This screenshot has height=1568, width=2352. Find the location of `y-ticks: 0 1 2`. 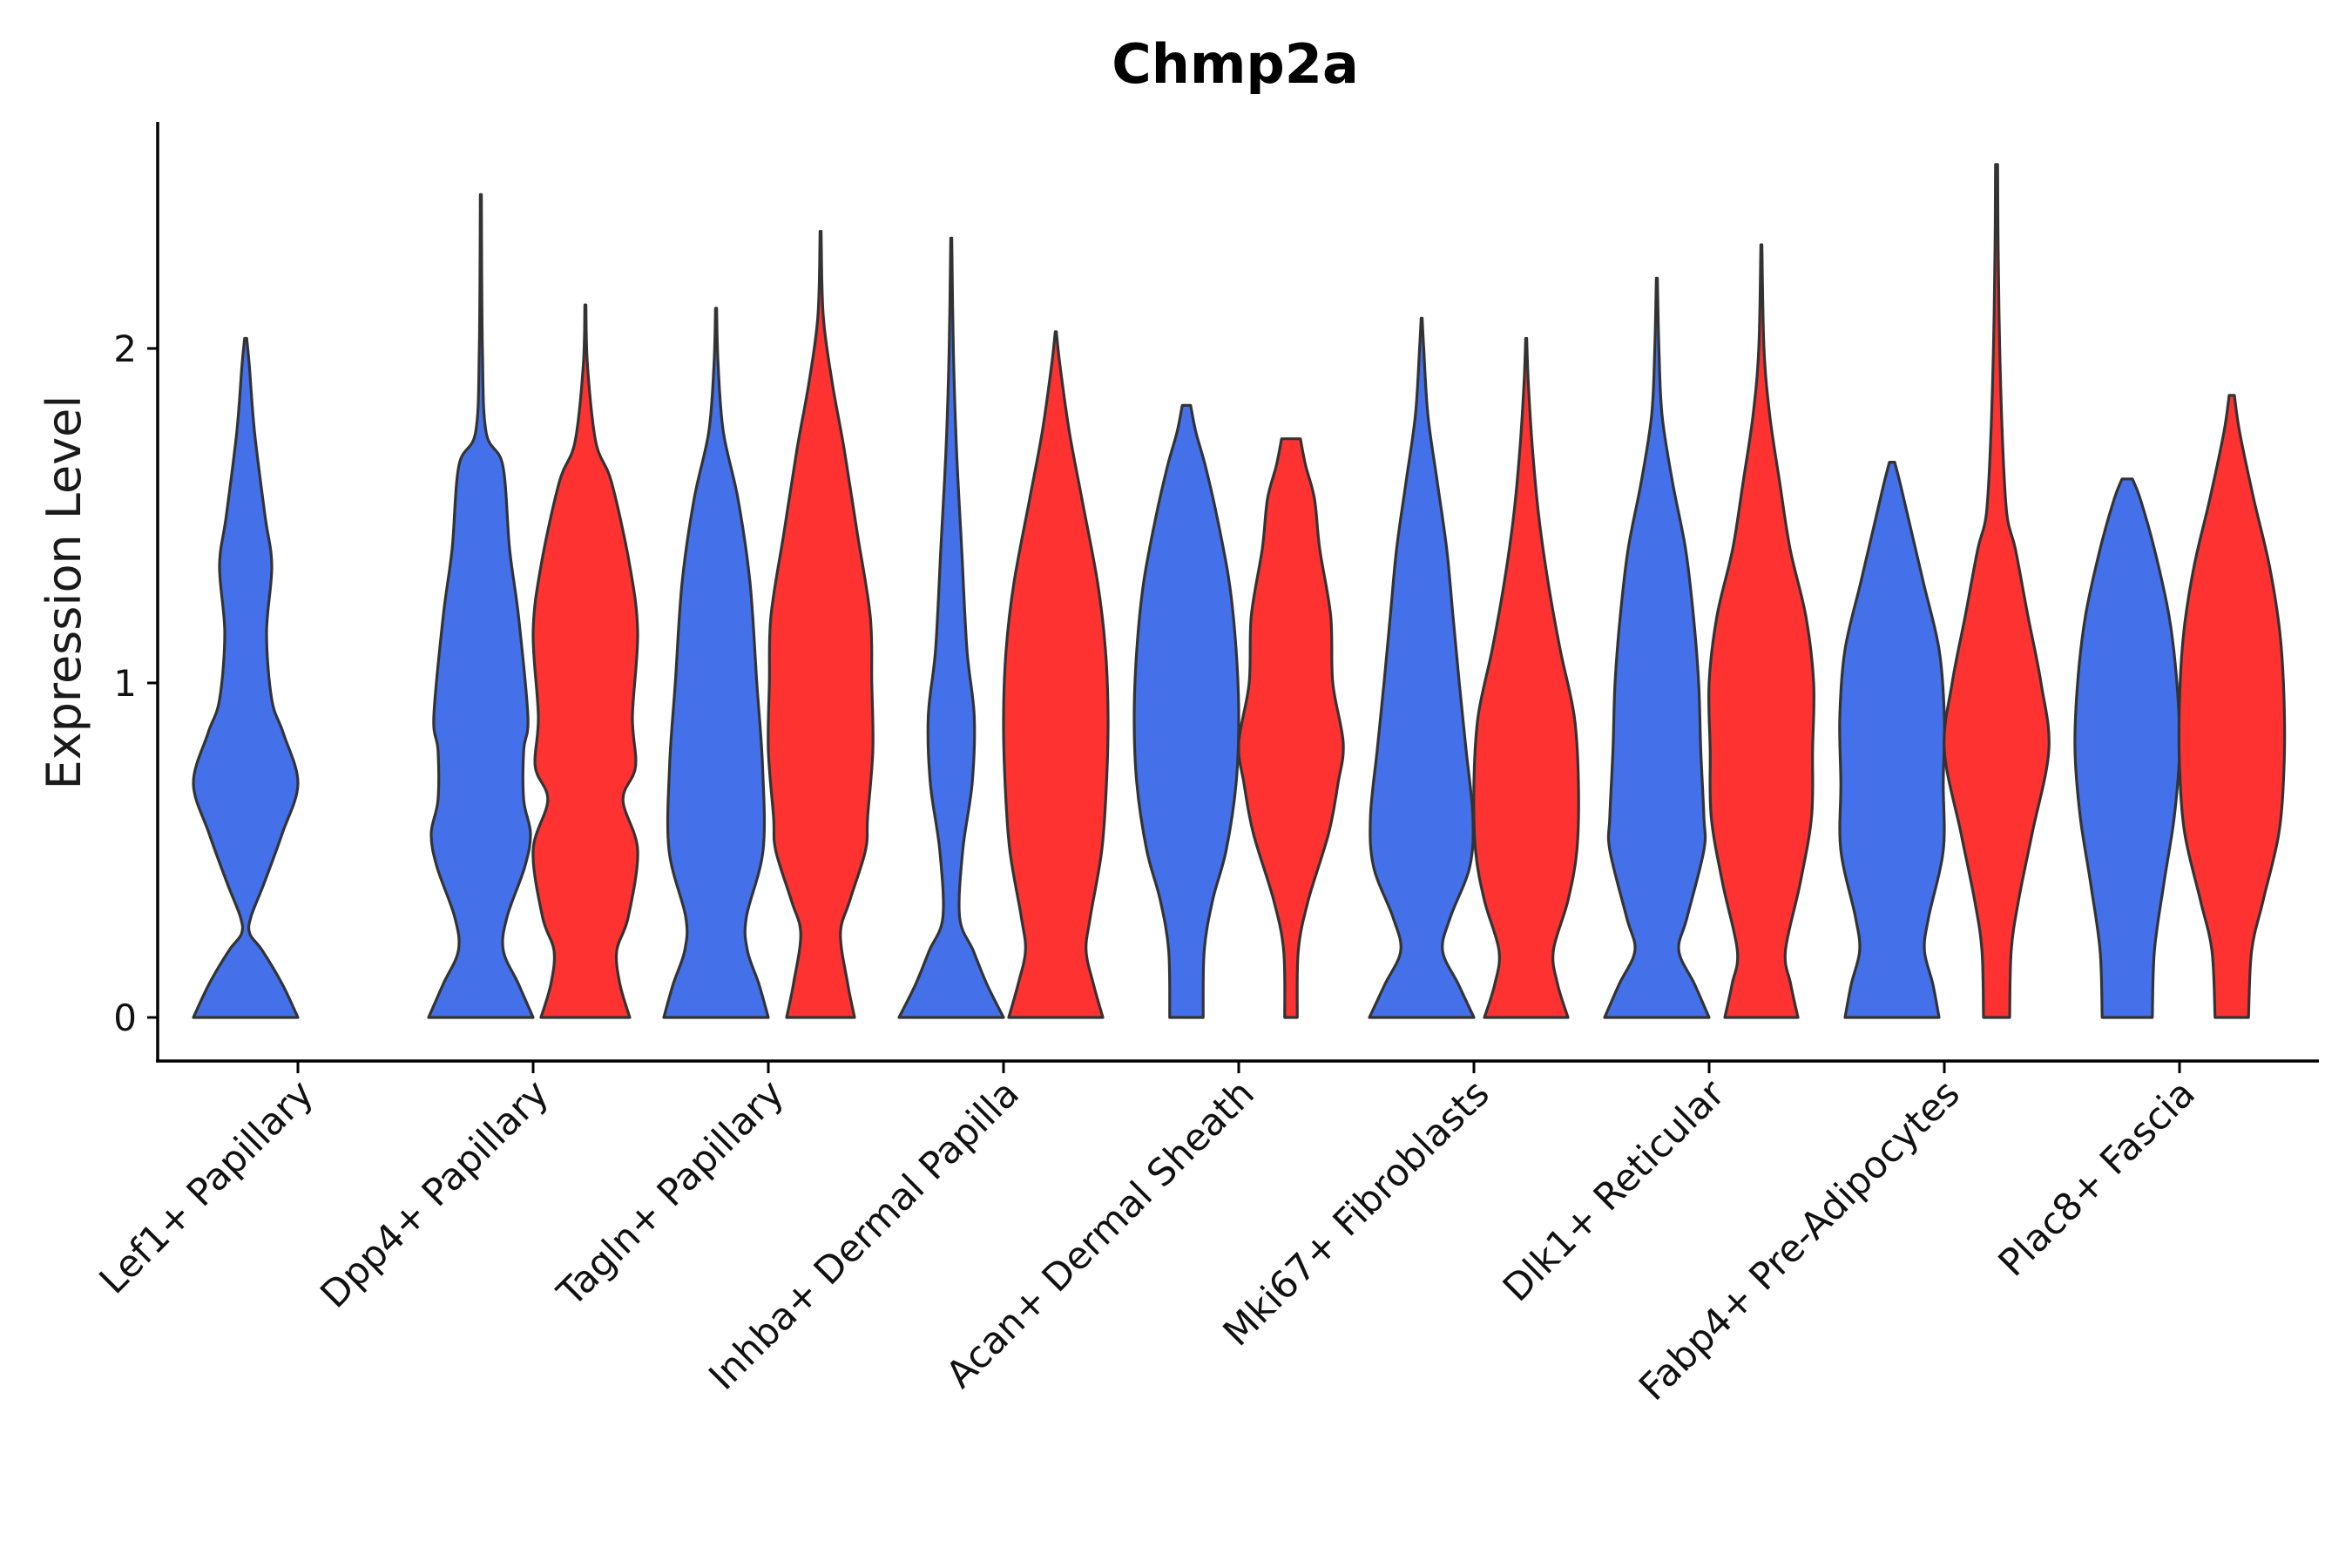

y-ticks: 0 1 2 is located at coordinates (135, 683).